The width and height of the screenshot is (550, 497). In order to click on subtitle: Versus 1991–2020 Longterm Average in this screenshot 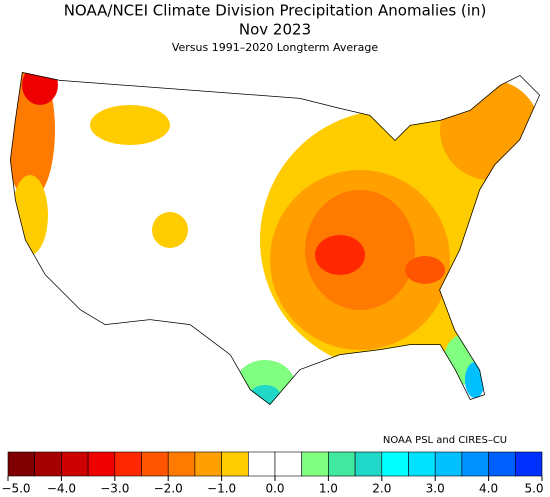, I will do `click(275, 47)`.